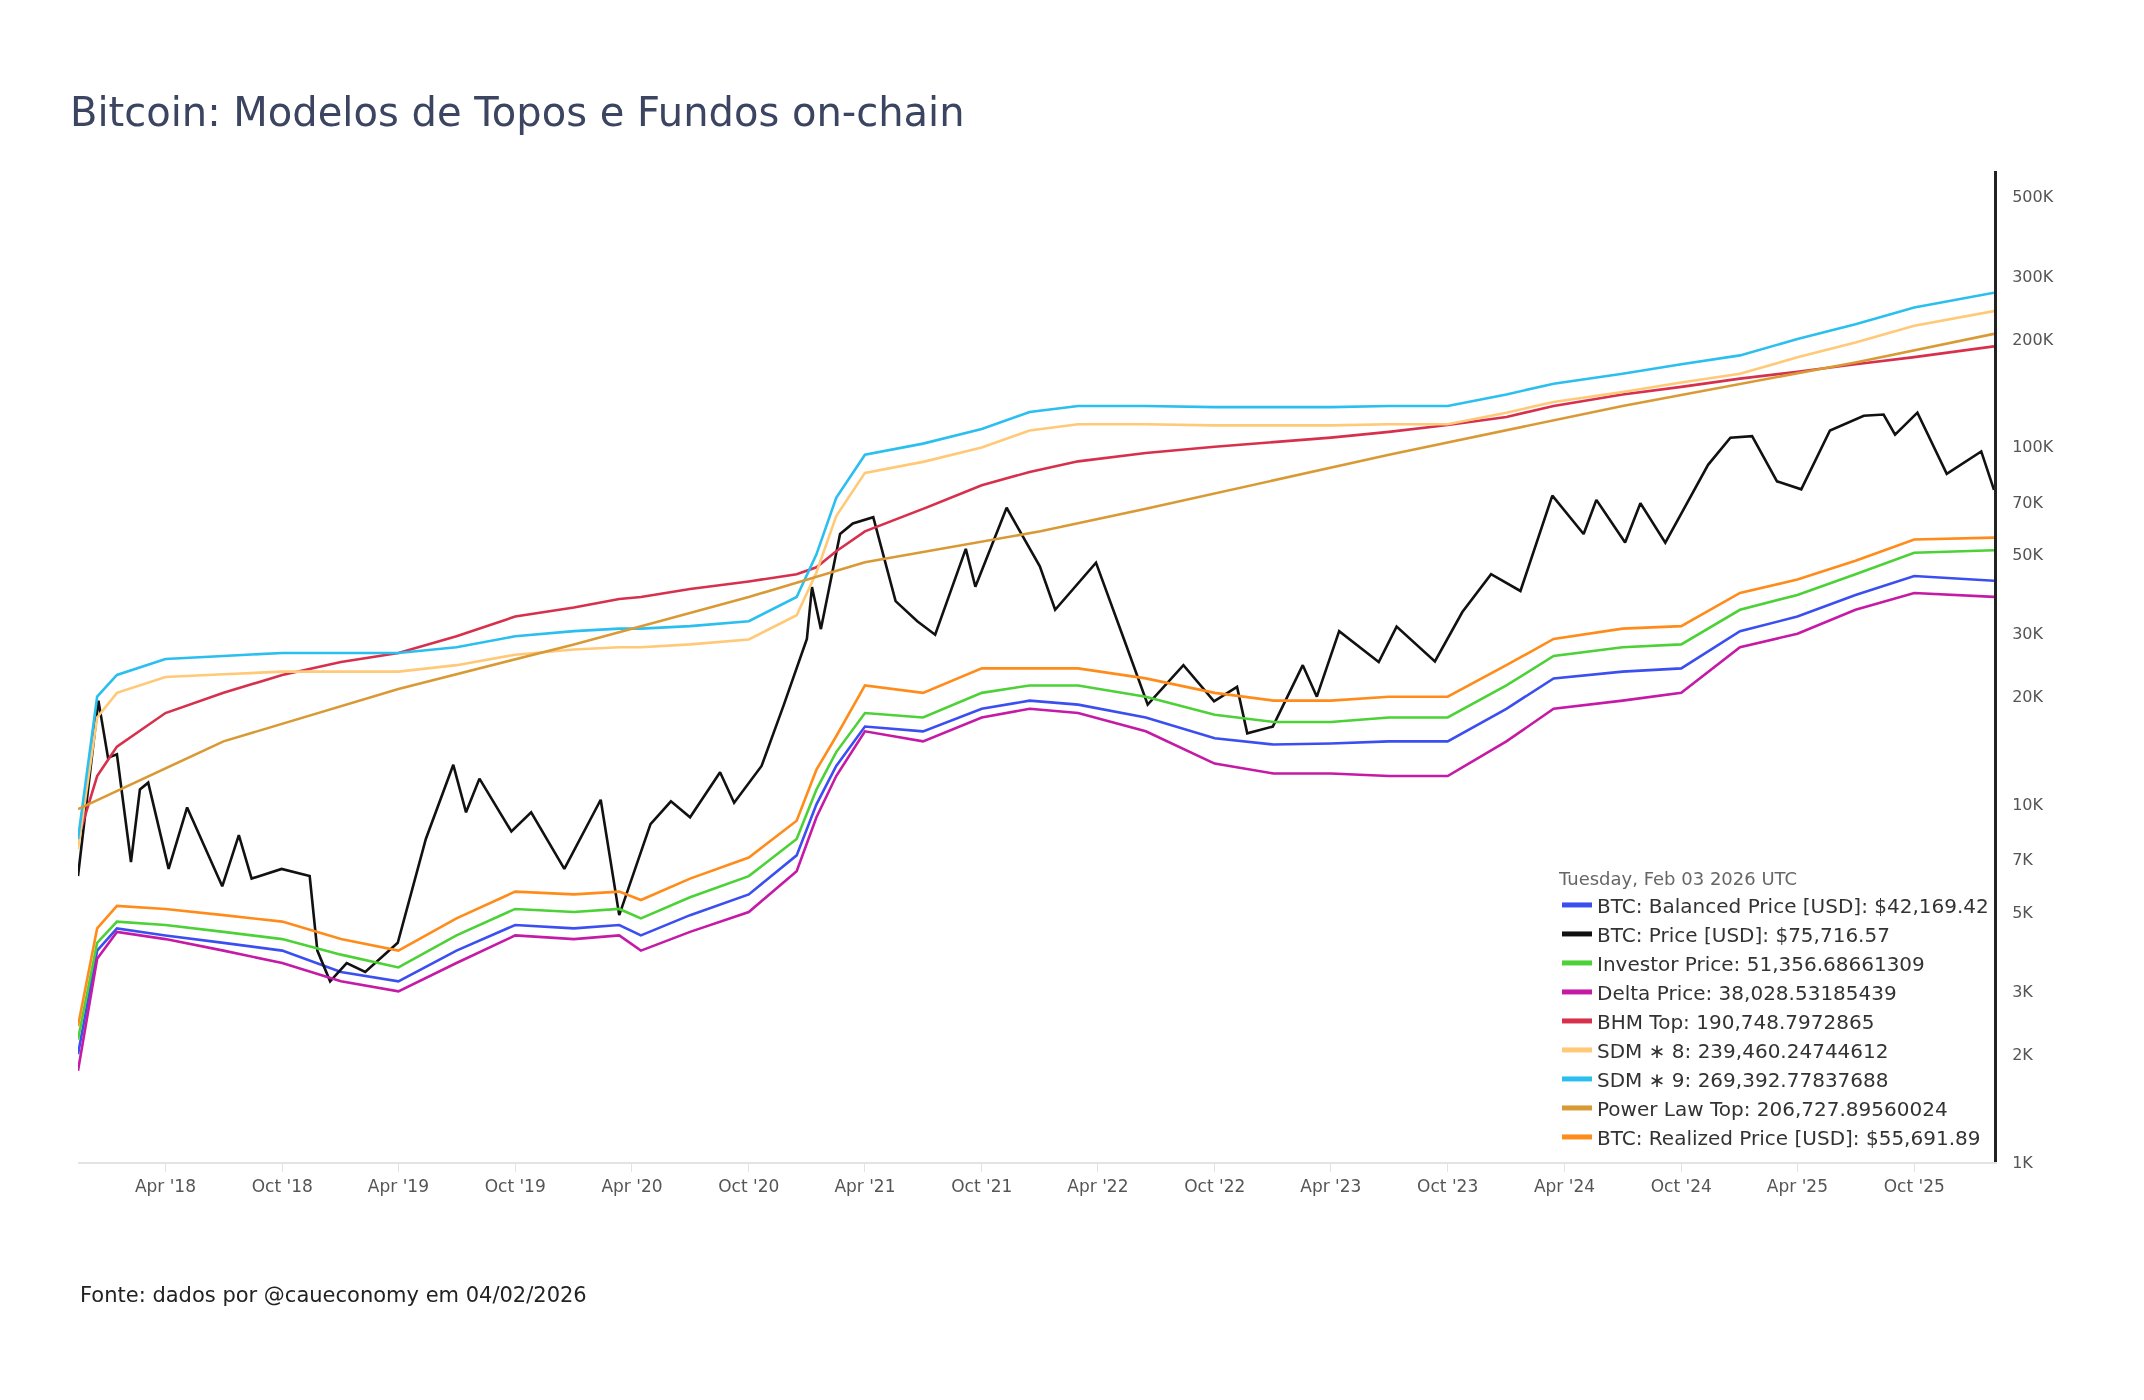  Describe the element at coordinates (2023, 912) in the screenshot. I see `y-tick-label: 5K` at that location.